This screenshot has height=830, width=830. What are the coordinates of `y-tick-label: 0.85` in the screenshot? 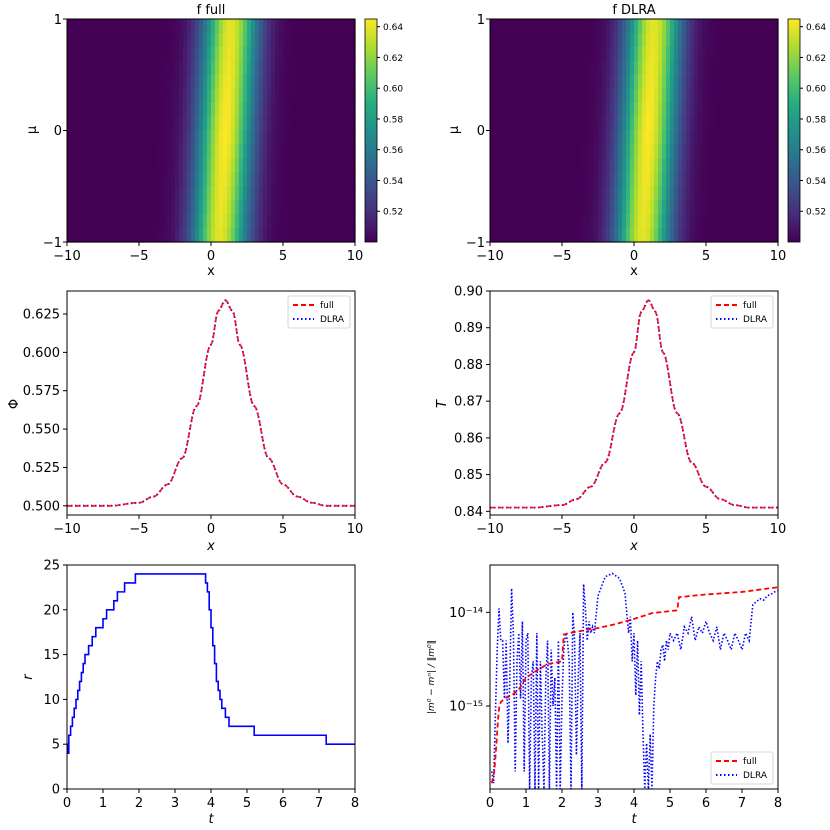 It's located at (468, 475).